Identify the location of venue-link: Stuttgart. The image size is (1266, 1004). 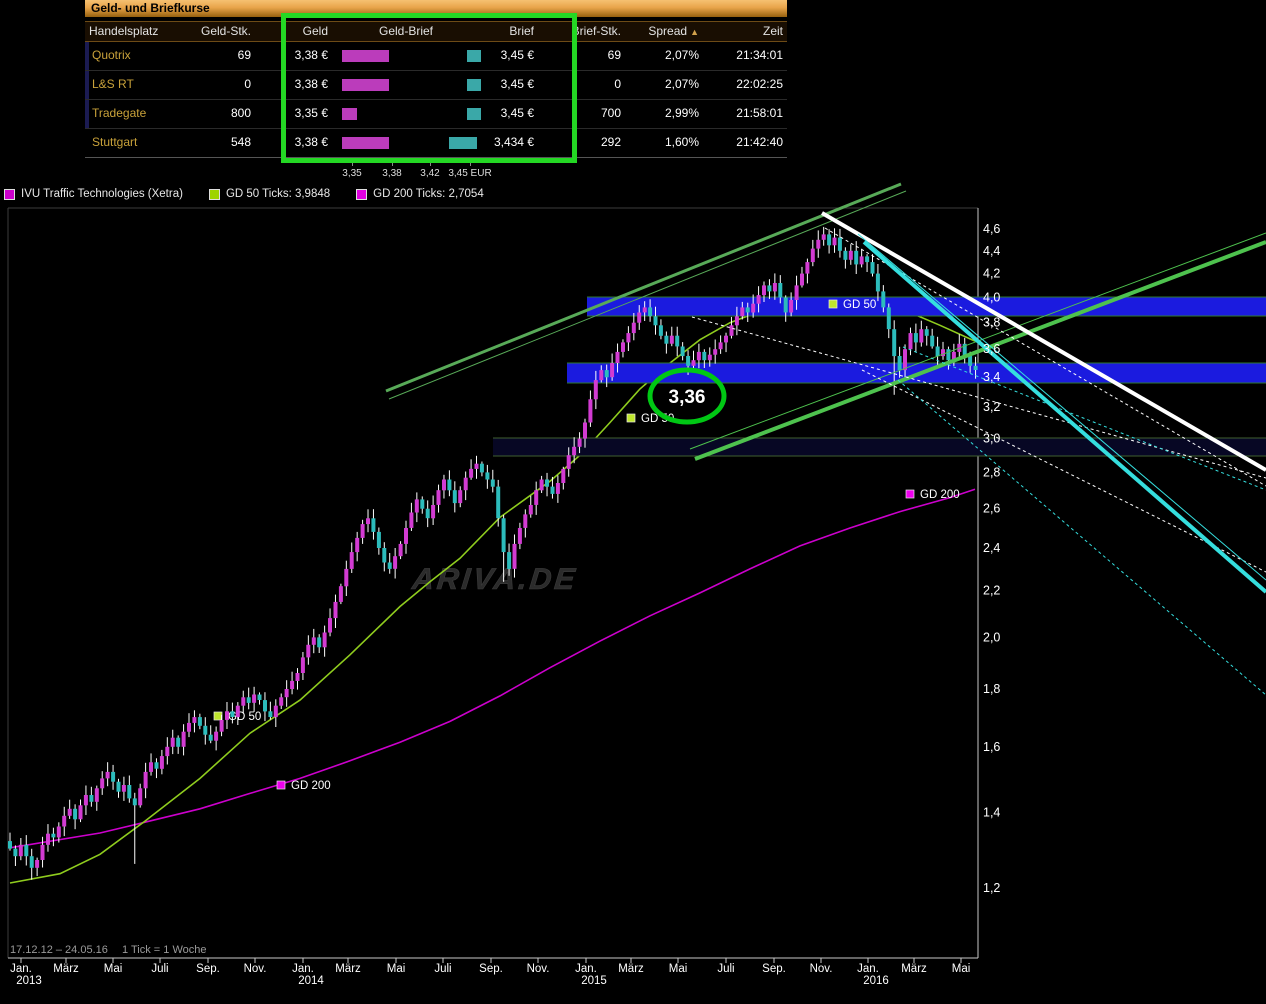
(115, 142).